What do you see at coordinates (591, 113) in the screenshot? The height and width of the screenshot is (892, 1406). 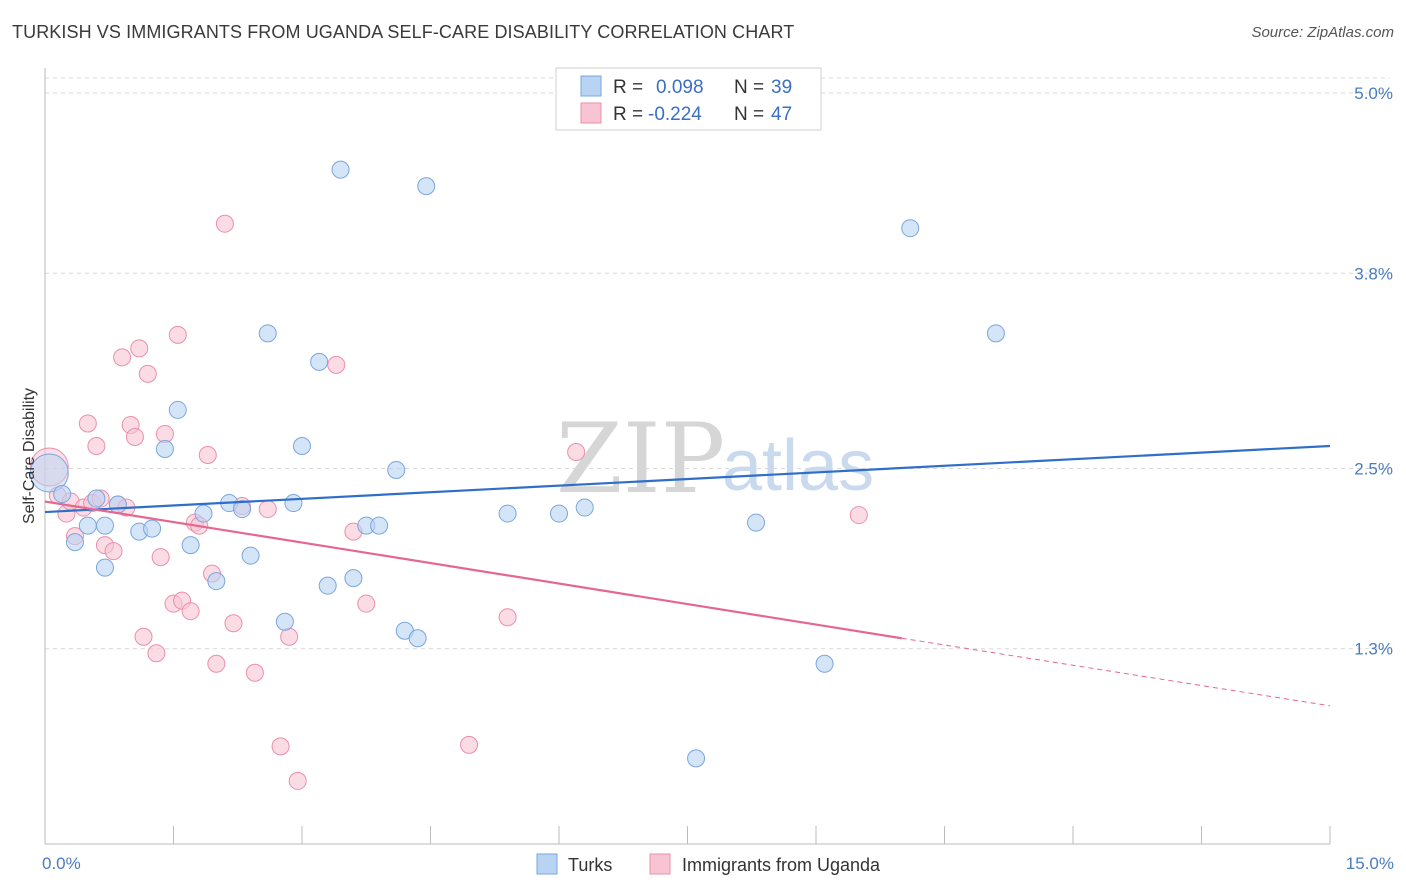 I see `legend-swatch-uganda` at bounding box center [591, 113].